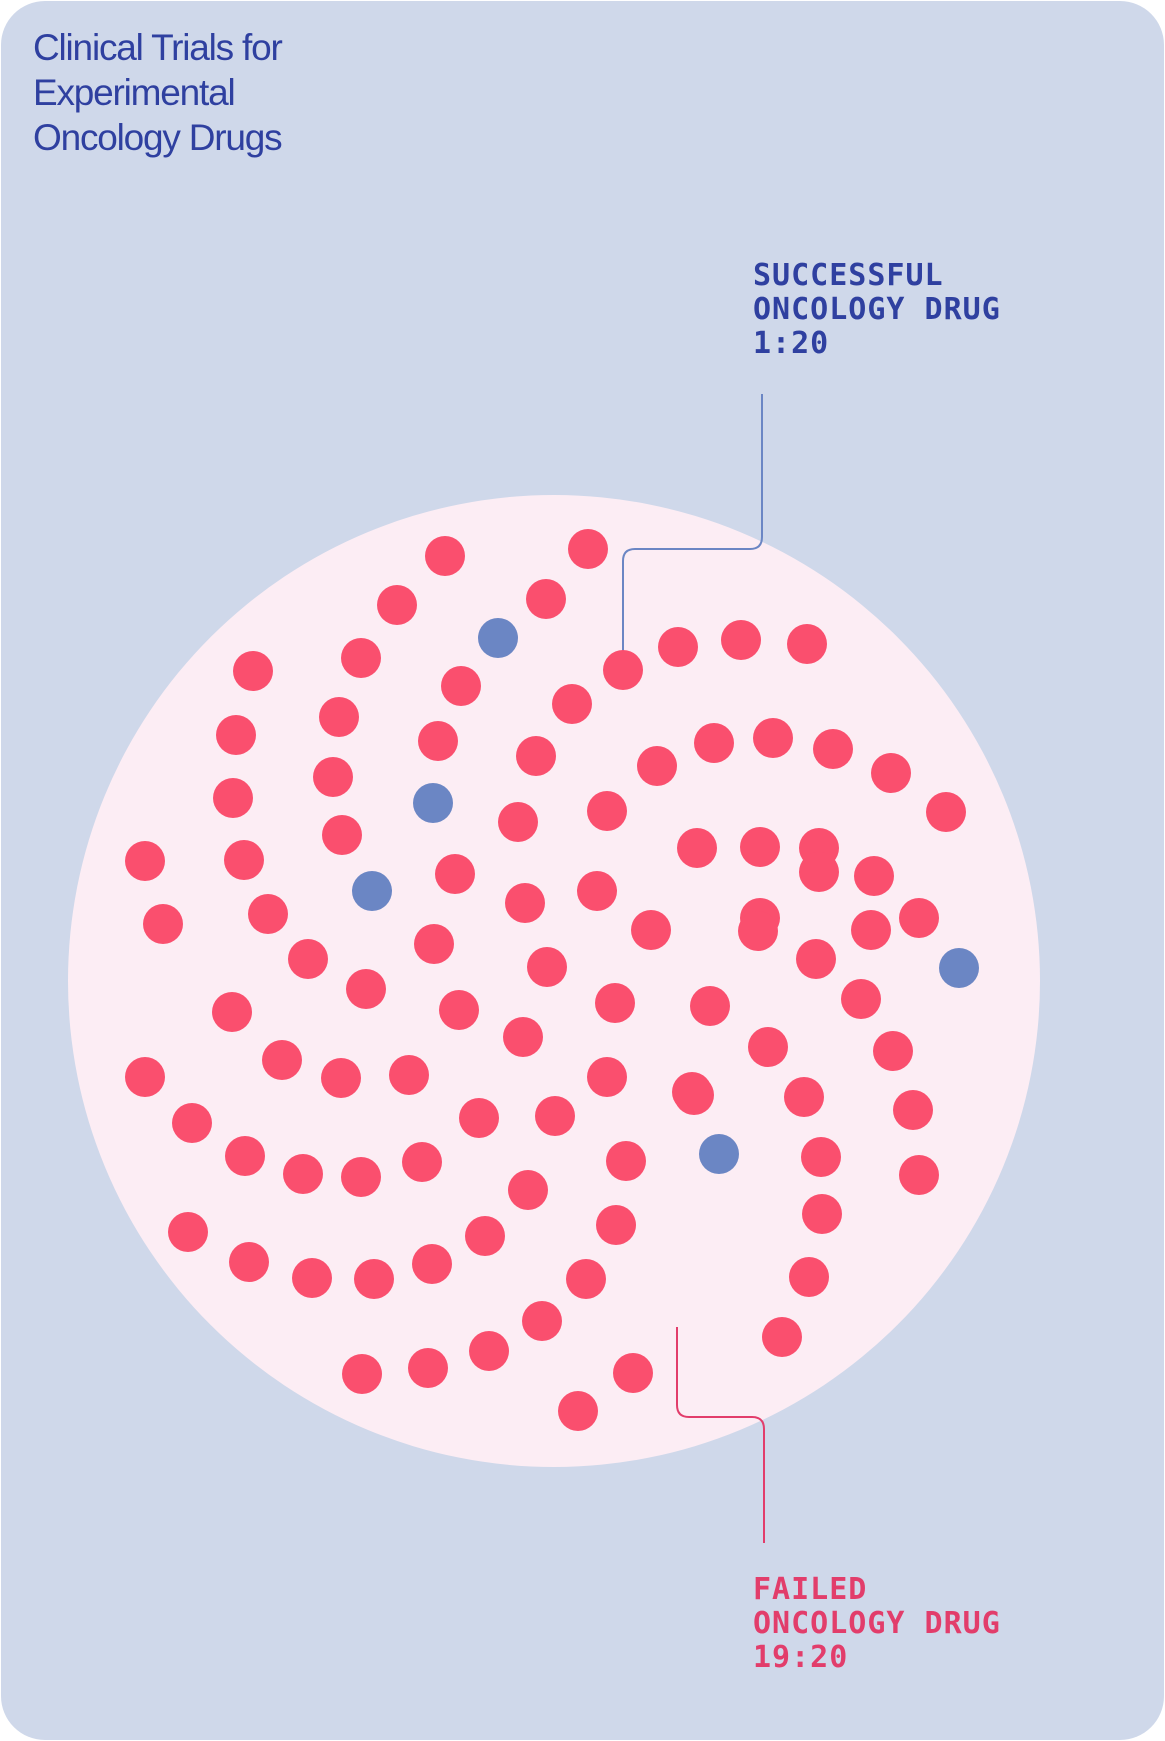 This screenshot has height=1741, width=1165. What do you see at coordinates (692, 531) in the screenshot?
I see `success-leader-line` at bounding box center [692, 531].